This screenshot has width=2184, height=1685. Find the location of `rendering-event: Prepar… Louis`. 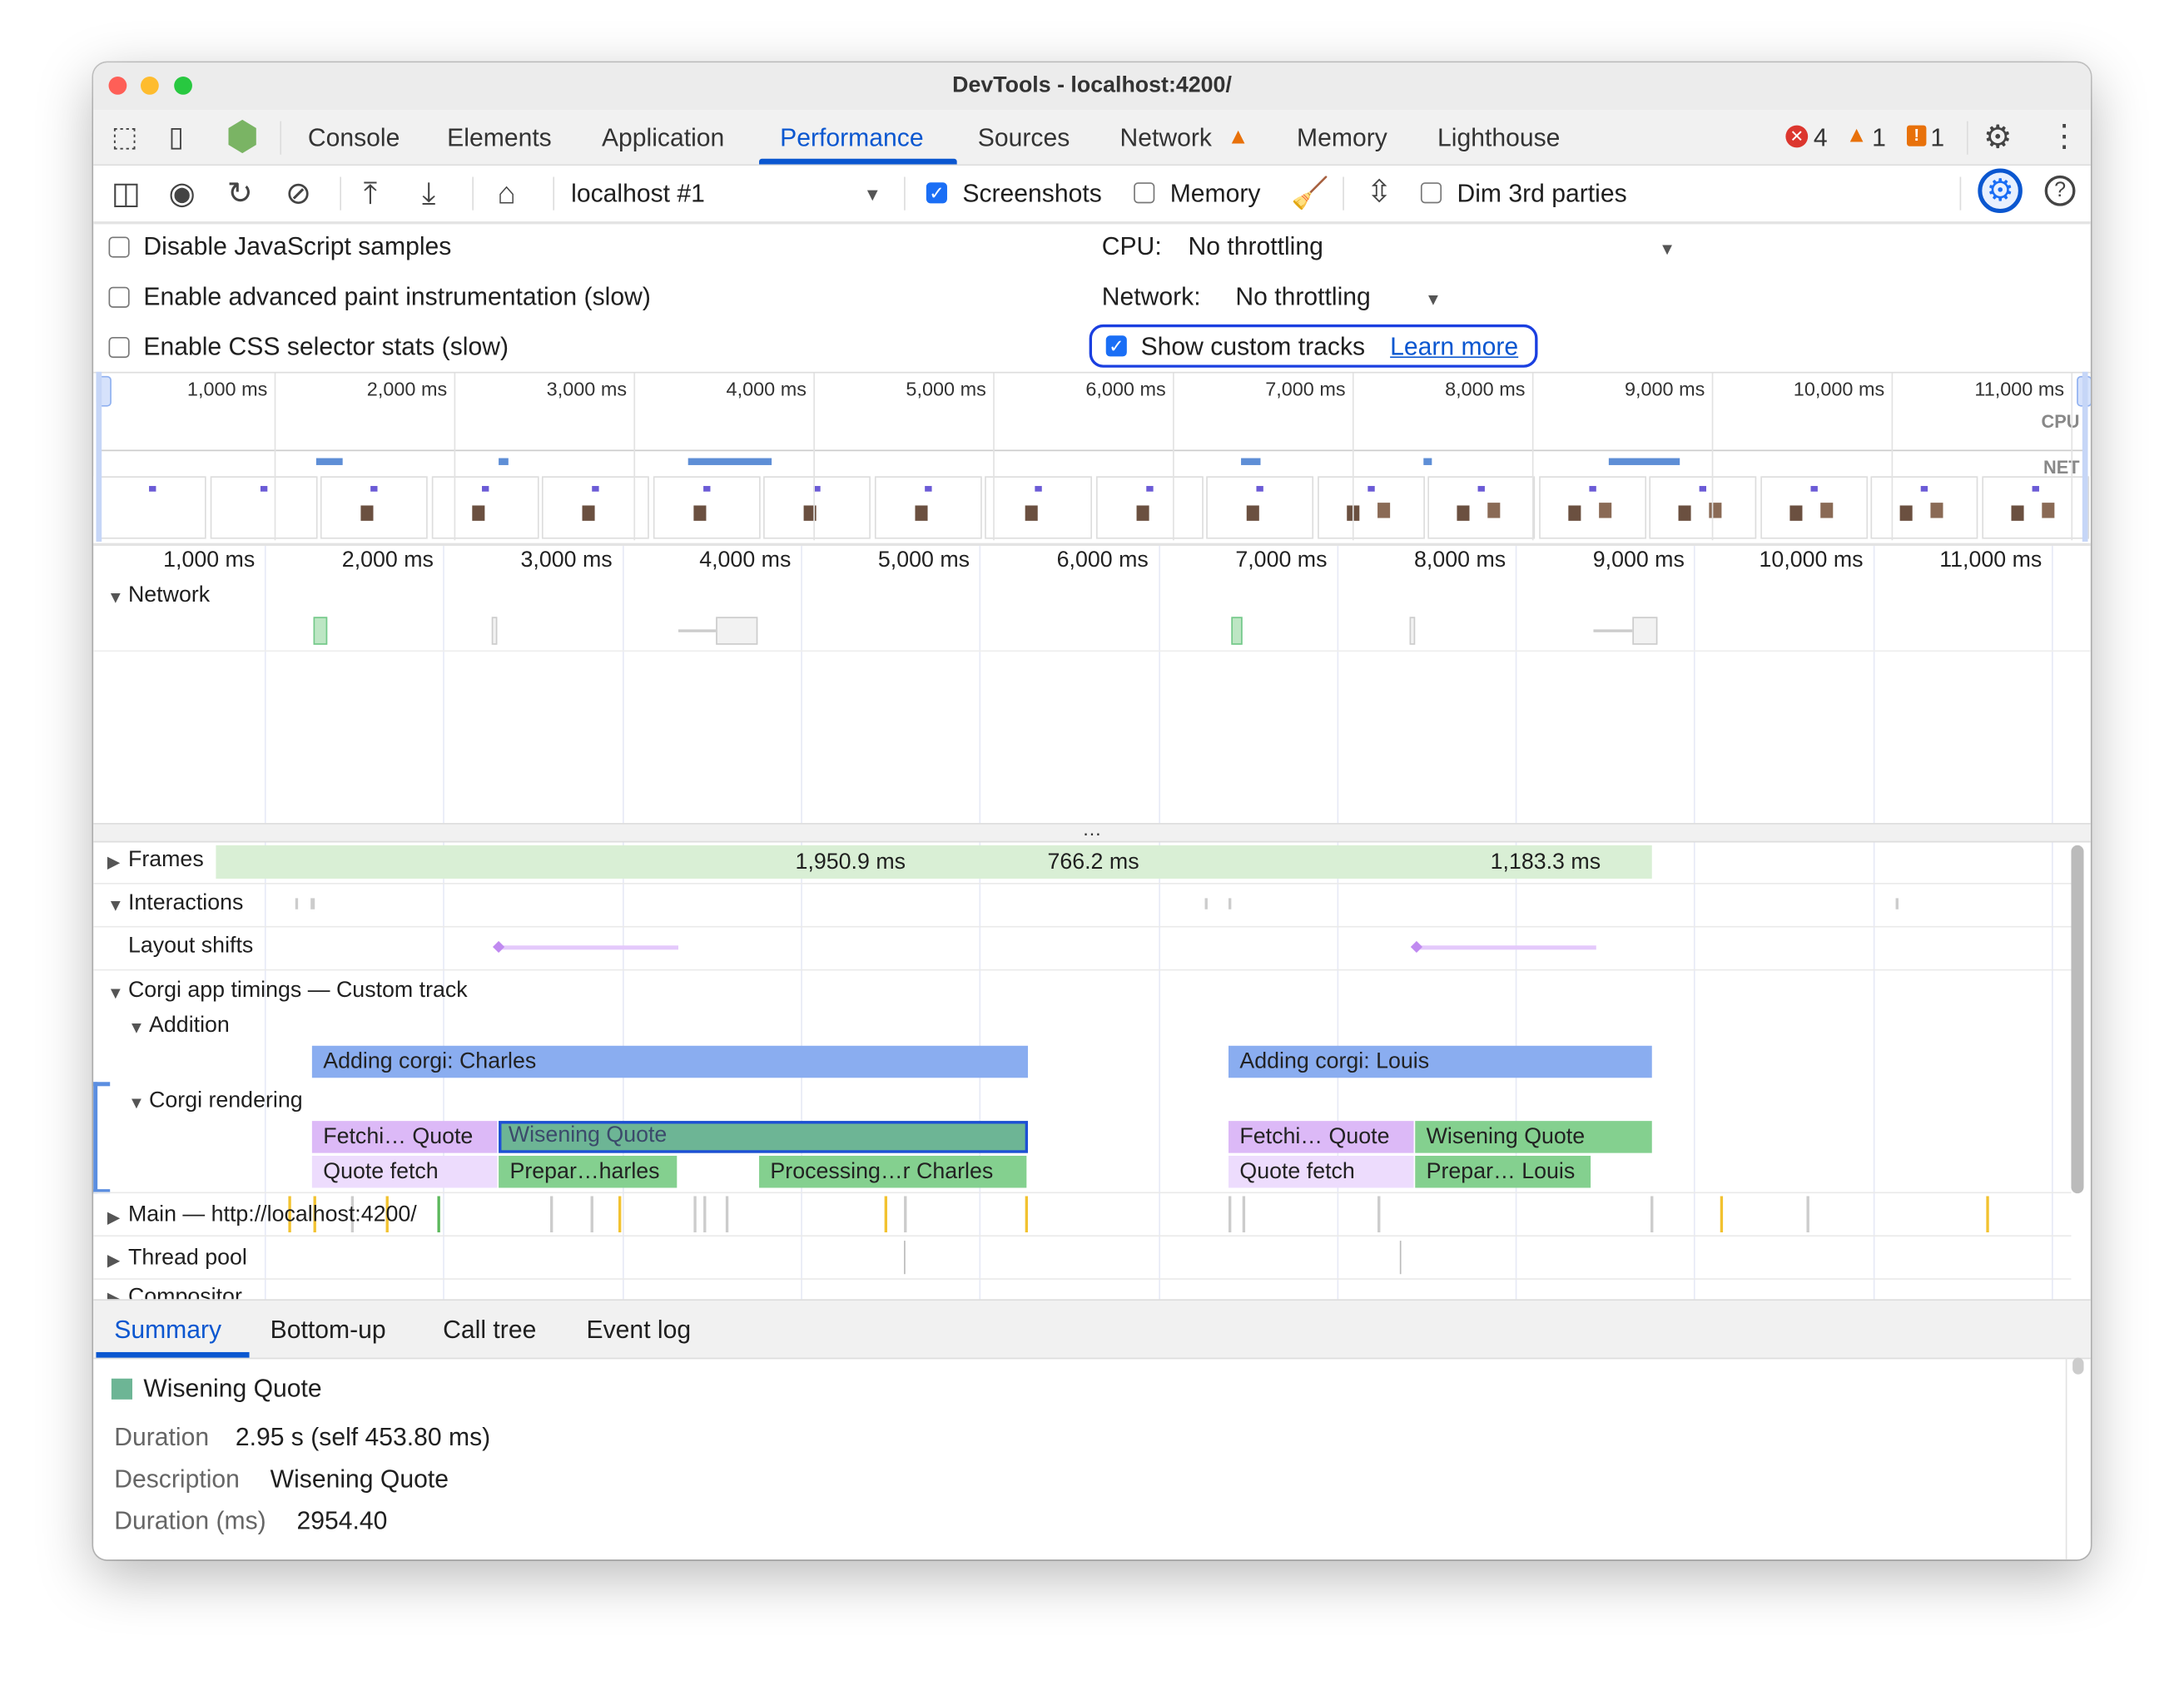

rendering-event: Prepar… Louis is located at coordinates (1503, 1172).